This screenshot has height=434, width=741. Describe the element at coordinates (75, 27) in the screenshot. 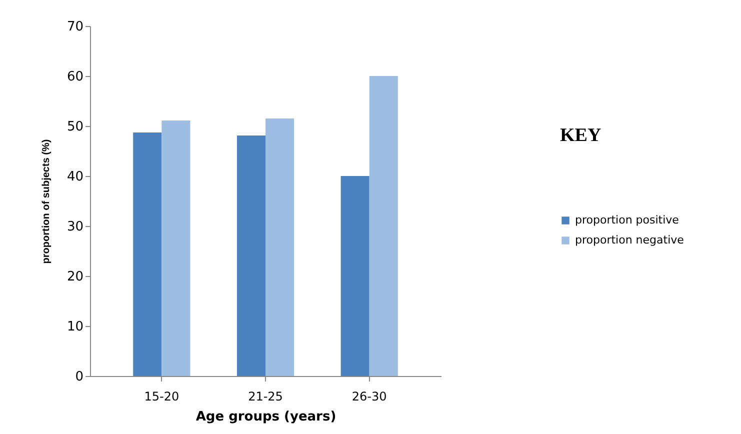

I see `y-tick-label: 70` at that location.